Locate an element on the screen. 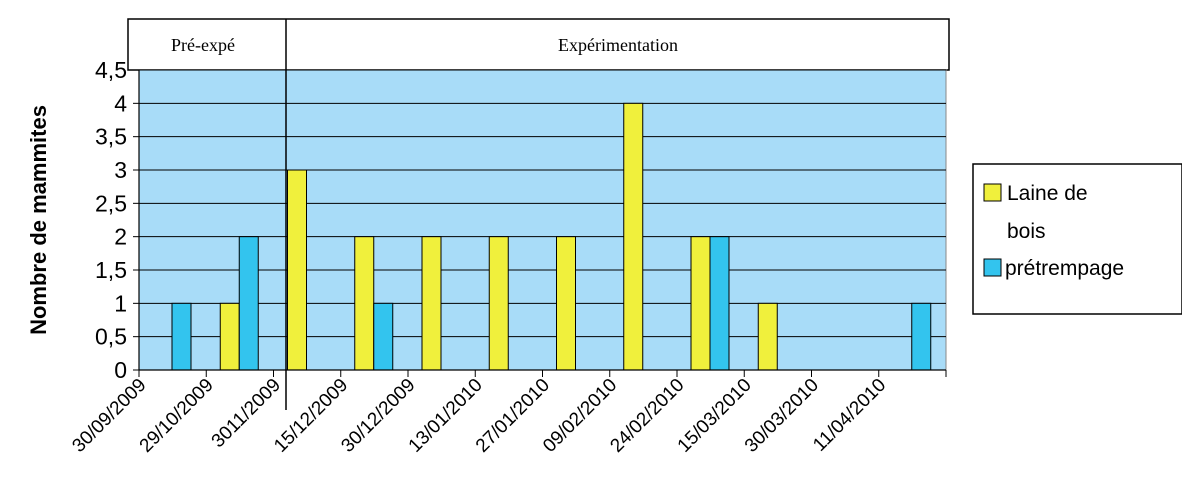 The height and width of the screenshot is (491, 1182). legend-swatch-laine is located at coordinates (992, 192).